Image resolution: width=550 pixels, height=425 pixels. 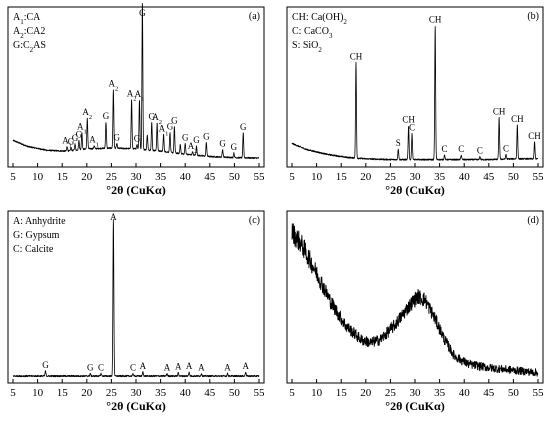 What do you see at coordinates (398, 143) in the screenshot?
I see `peak-label: S` at bounding box center [398, 143].